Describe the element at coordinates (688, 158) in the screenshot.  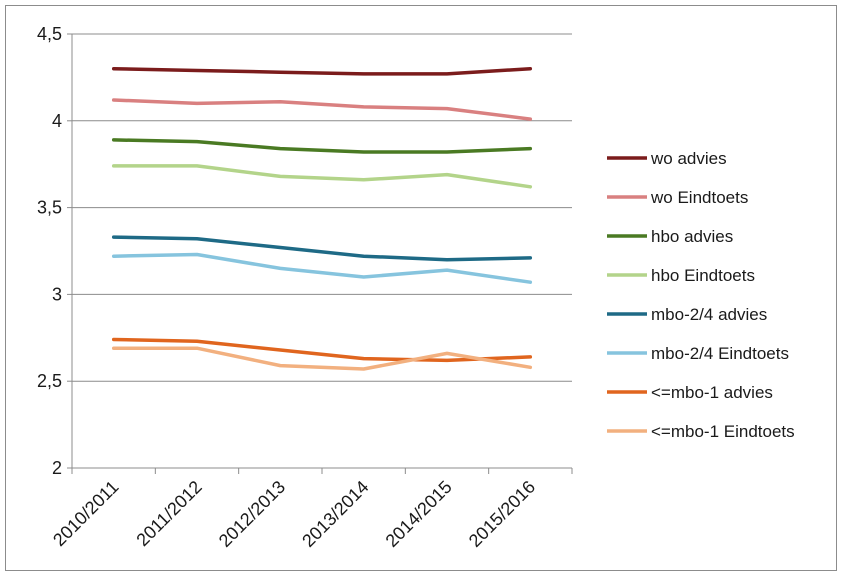
I see `legend-label: wo advies` at that location.